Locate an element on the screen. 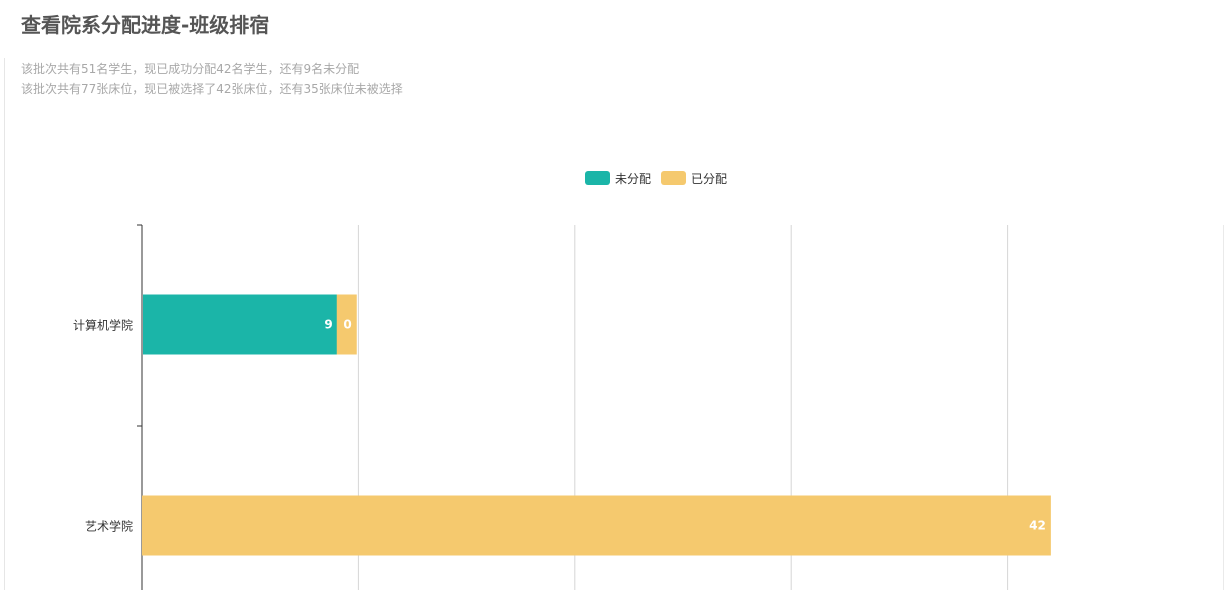 The image size is (1224, 590). legend-item-unassigned: 未分配 is located at coordinates (618, 178).